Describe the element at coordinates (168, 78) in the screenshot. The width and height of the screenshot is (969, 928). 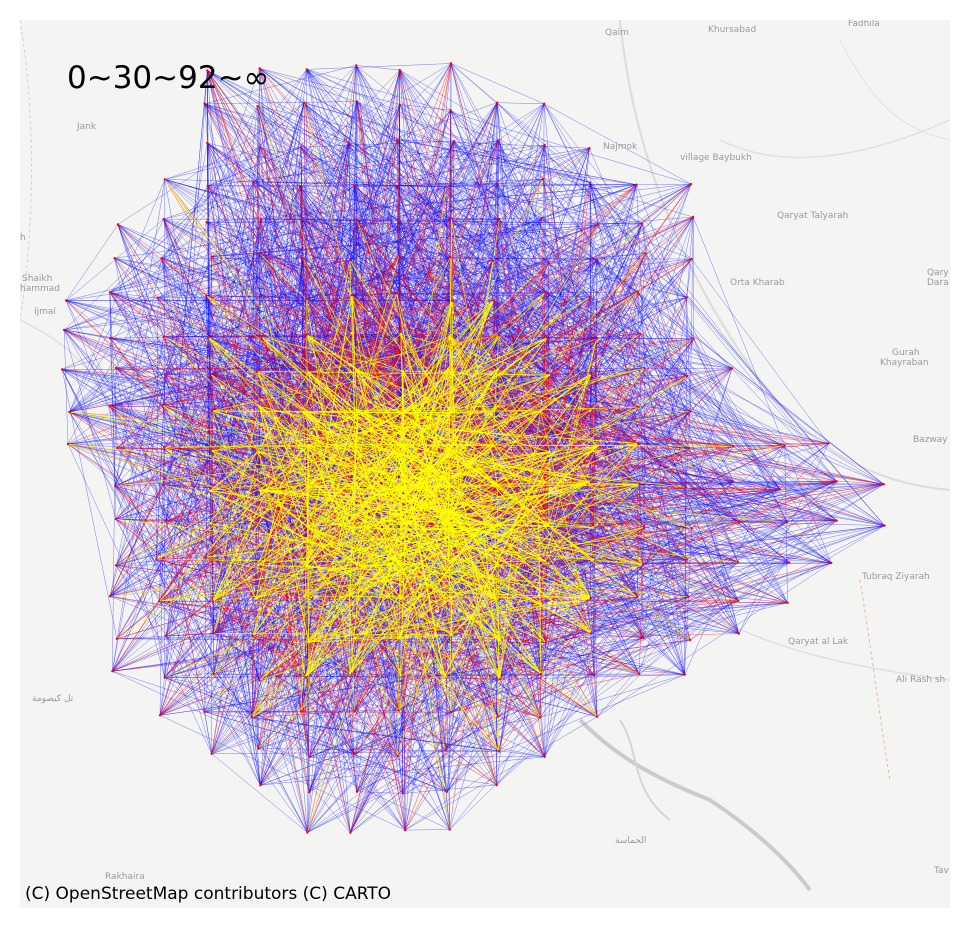
I see `legend-title: 0~30~92~∞` at that location.